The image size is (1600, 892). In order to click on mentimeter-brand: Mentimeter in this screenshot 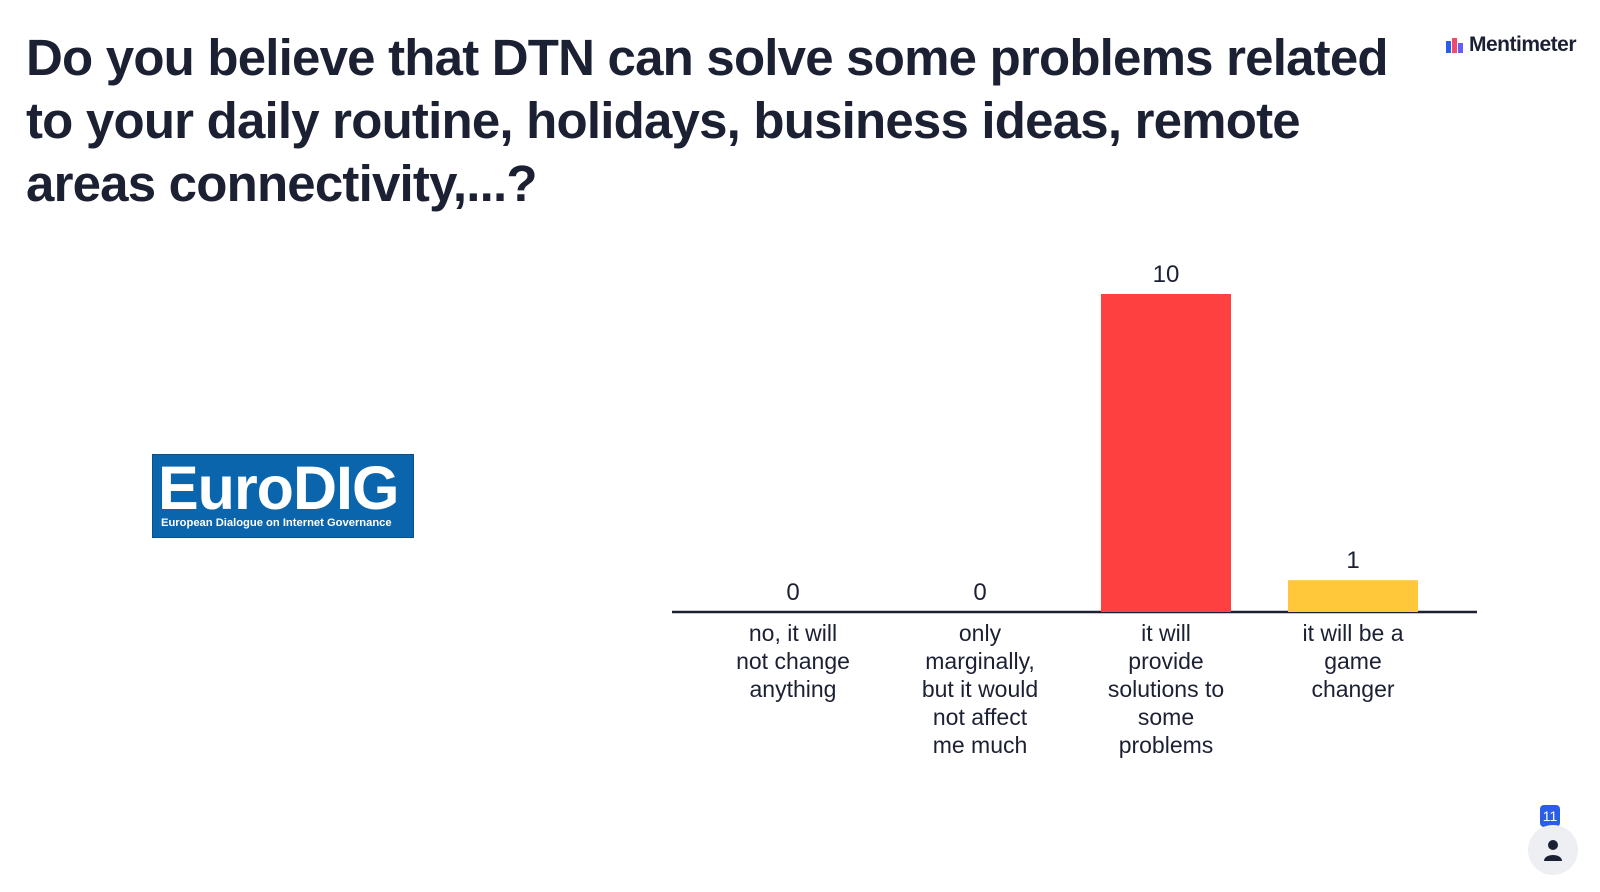, I will do `click(1511, 44)`.